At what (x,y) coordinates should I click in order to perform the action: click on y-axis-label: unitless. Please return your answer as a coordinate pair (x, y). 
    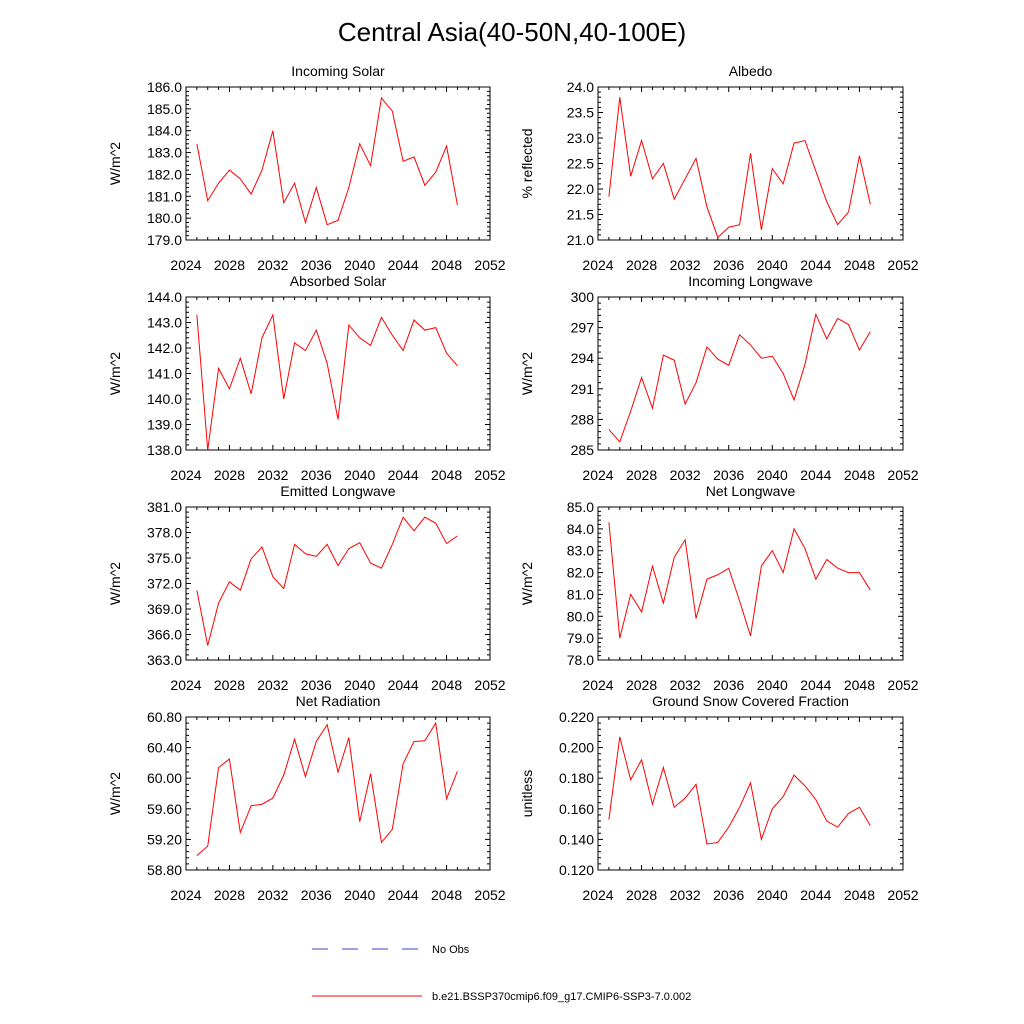
    Looking at the image, I should click on (527, 793).